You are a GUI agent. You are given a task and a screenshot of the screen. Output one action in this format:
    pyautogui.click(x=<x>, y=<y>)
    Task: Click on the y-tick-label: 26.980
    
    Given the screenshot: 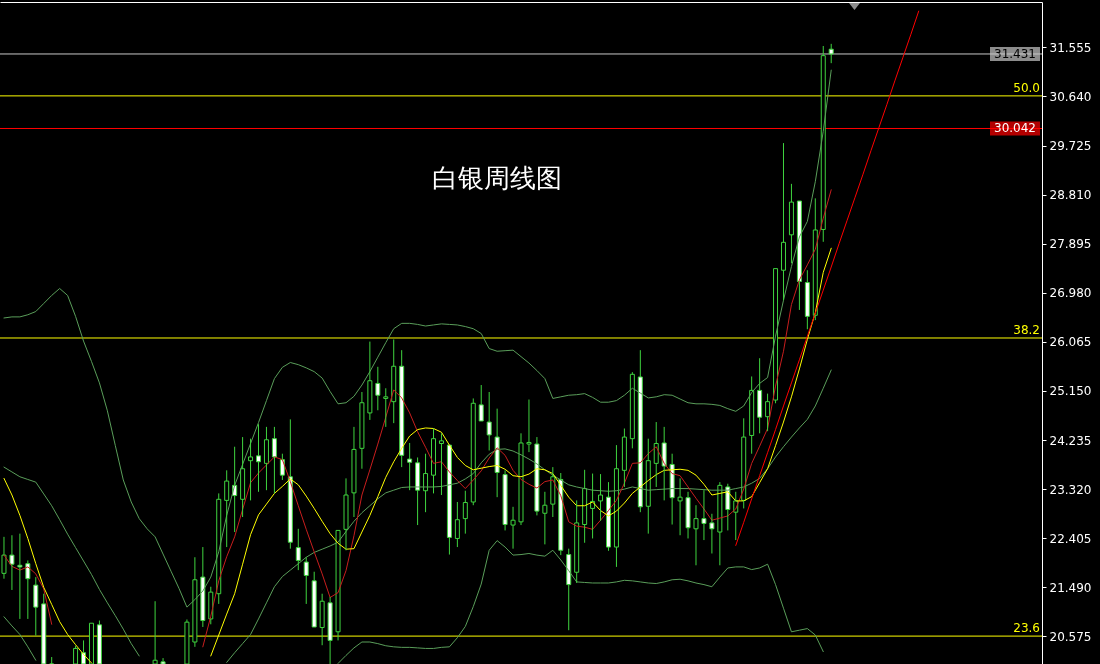 What is the action you would take?
    pyautogui.click(x=1070, y=293)
    